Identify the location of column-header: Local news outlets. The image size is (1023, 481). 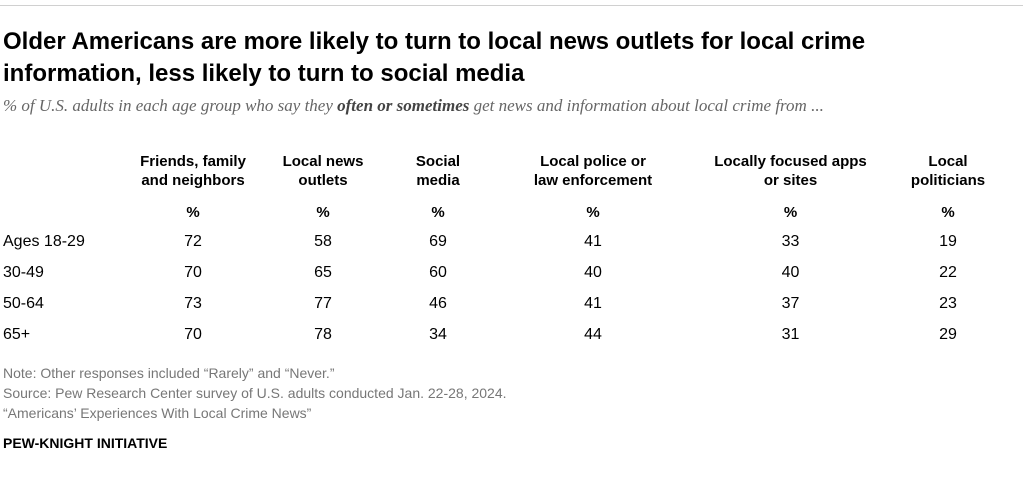
(323, 171).